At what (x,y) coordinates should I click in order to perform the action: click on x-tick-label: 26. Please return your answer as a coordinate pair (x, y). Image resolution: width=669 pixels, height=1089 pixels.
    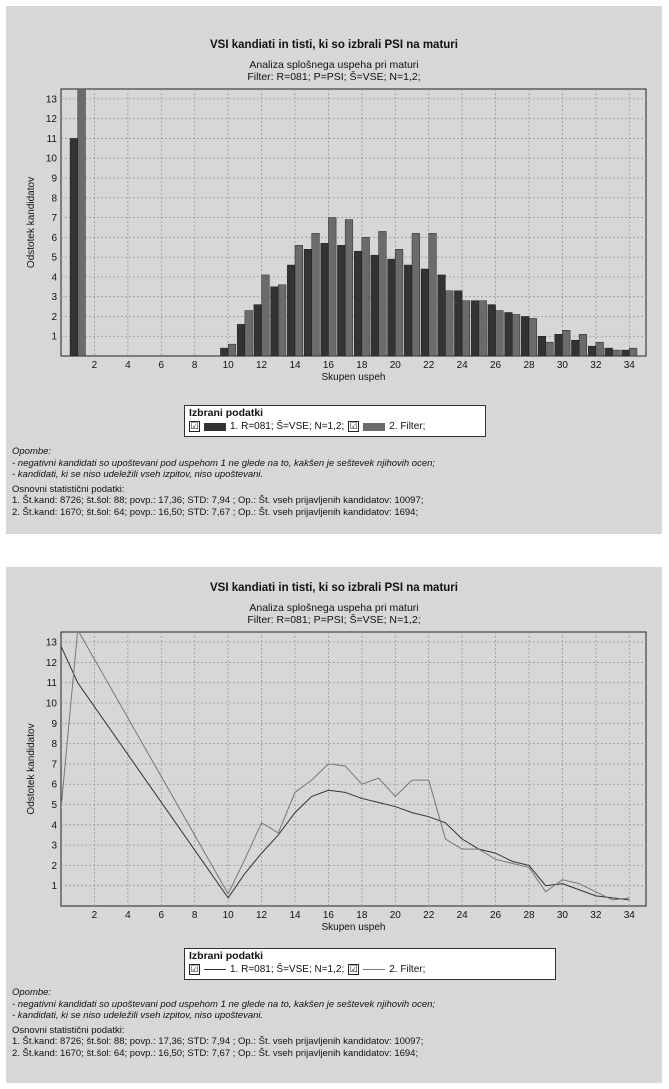
    Looking at the image, I should click on (496, 365).